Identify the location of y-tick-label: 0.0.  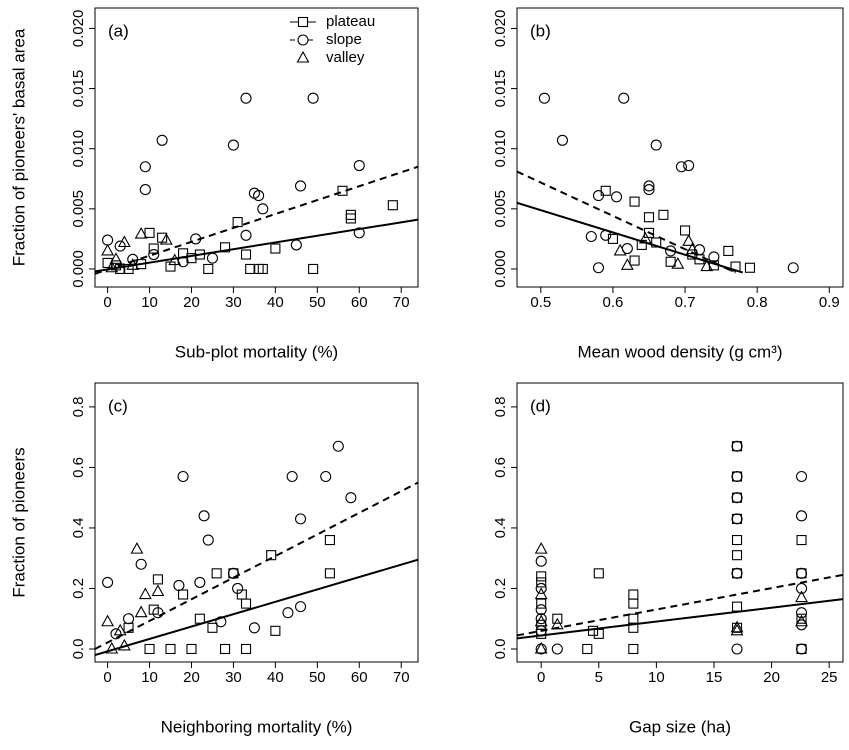
(500, 649).